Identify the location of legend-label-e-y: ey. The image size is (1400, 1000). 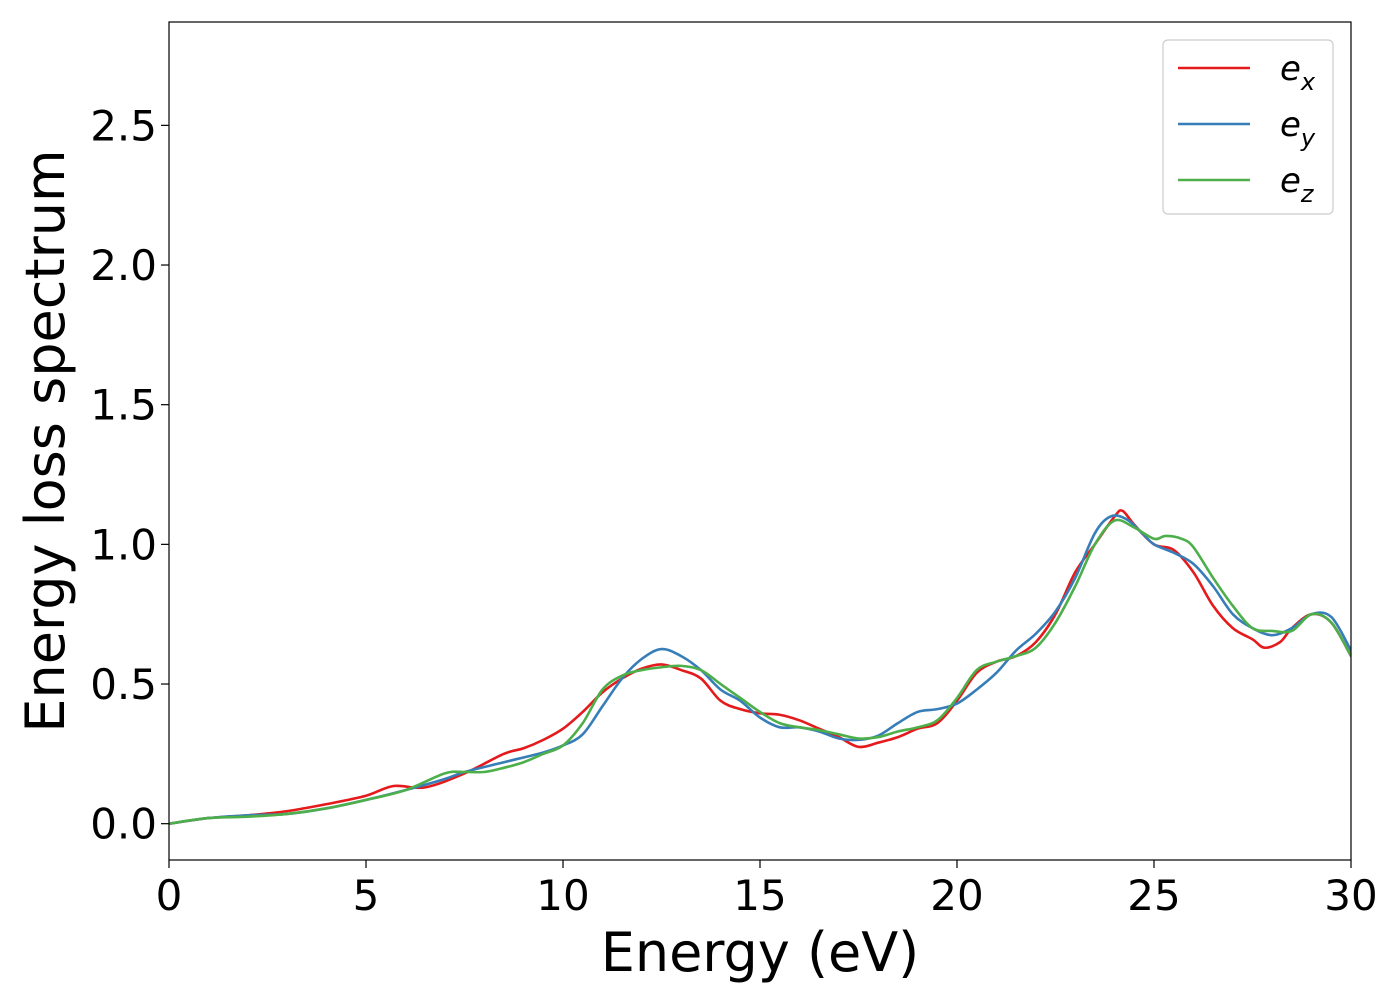
(1298, 128).